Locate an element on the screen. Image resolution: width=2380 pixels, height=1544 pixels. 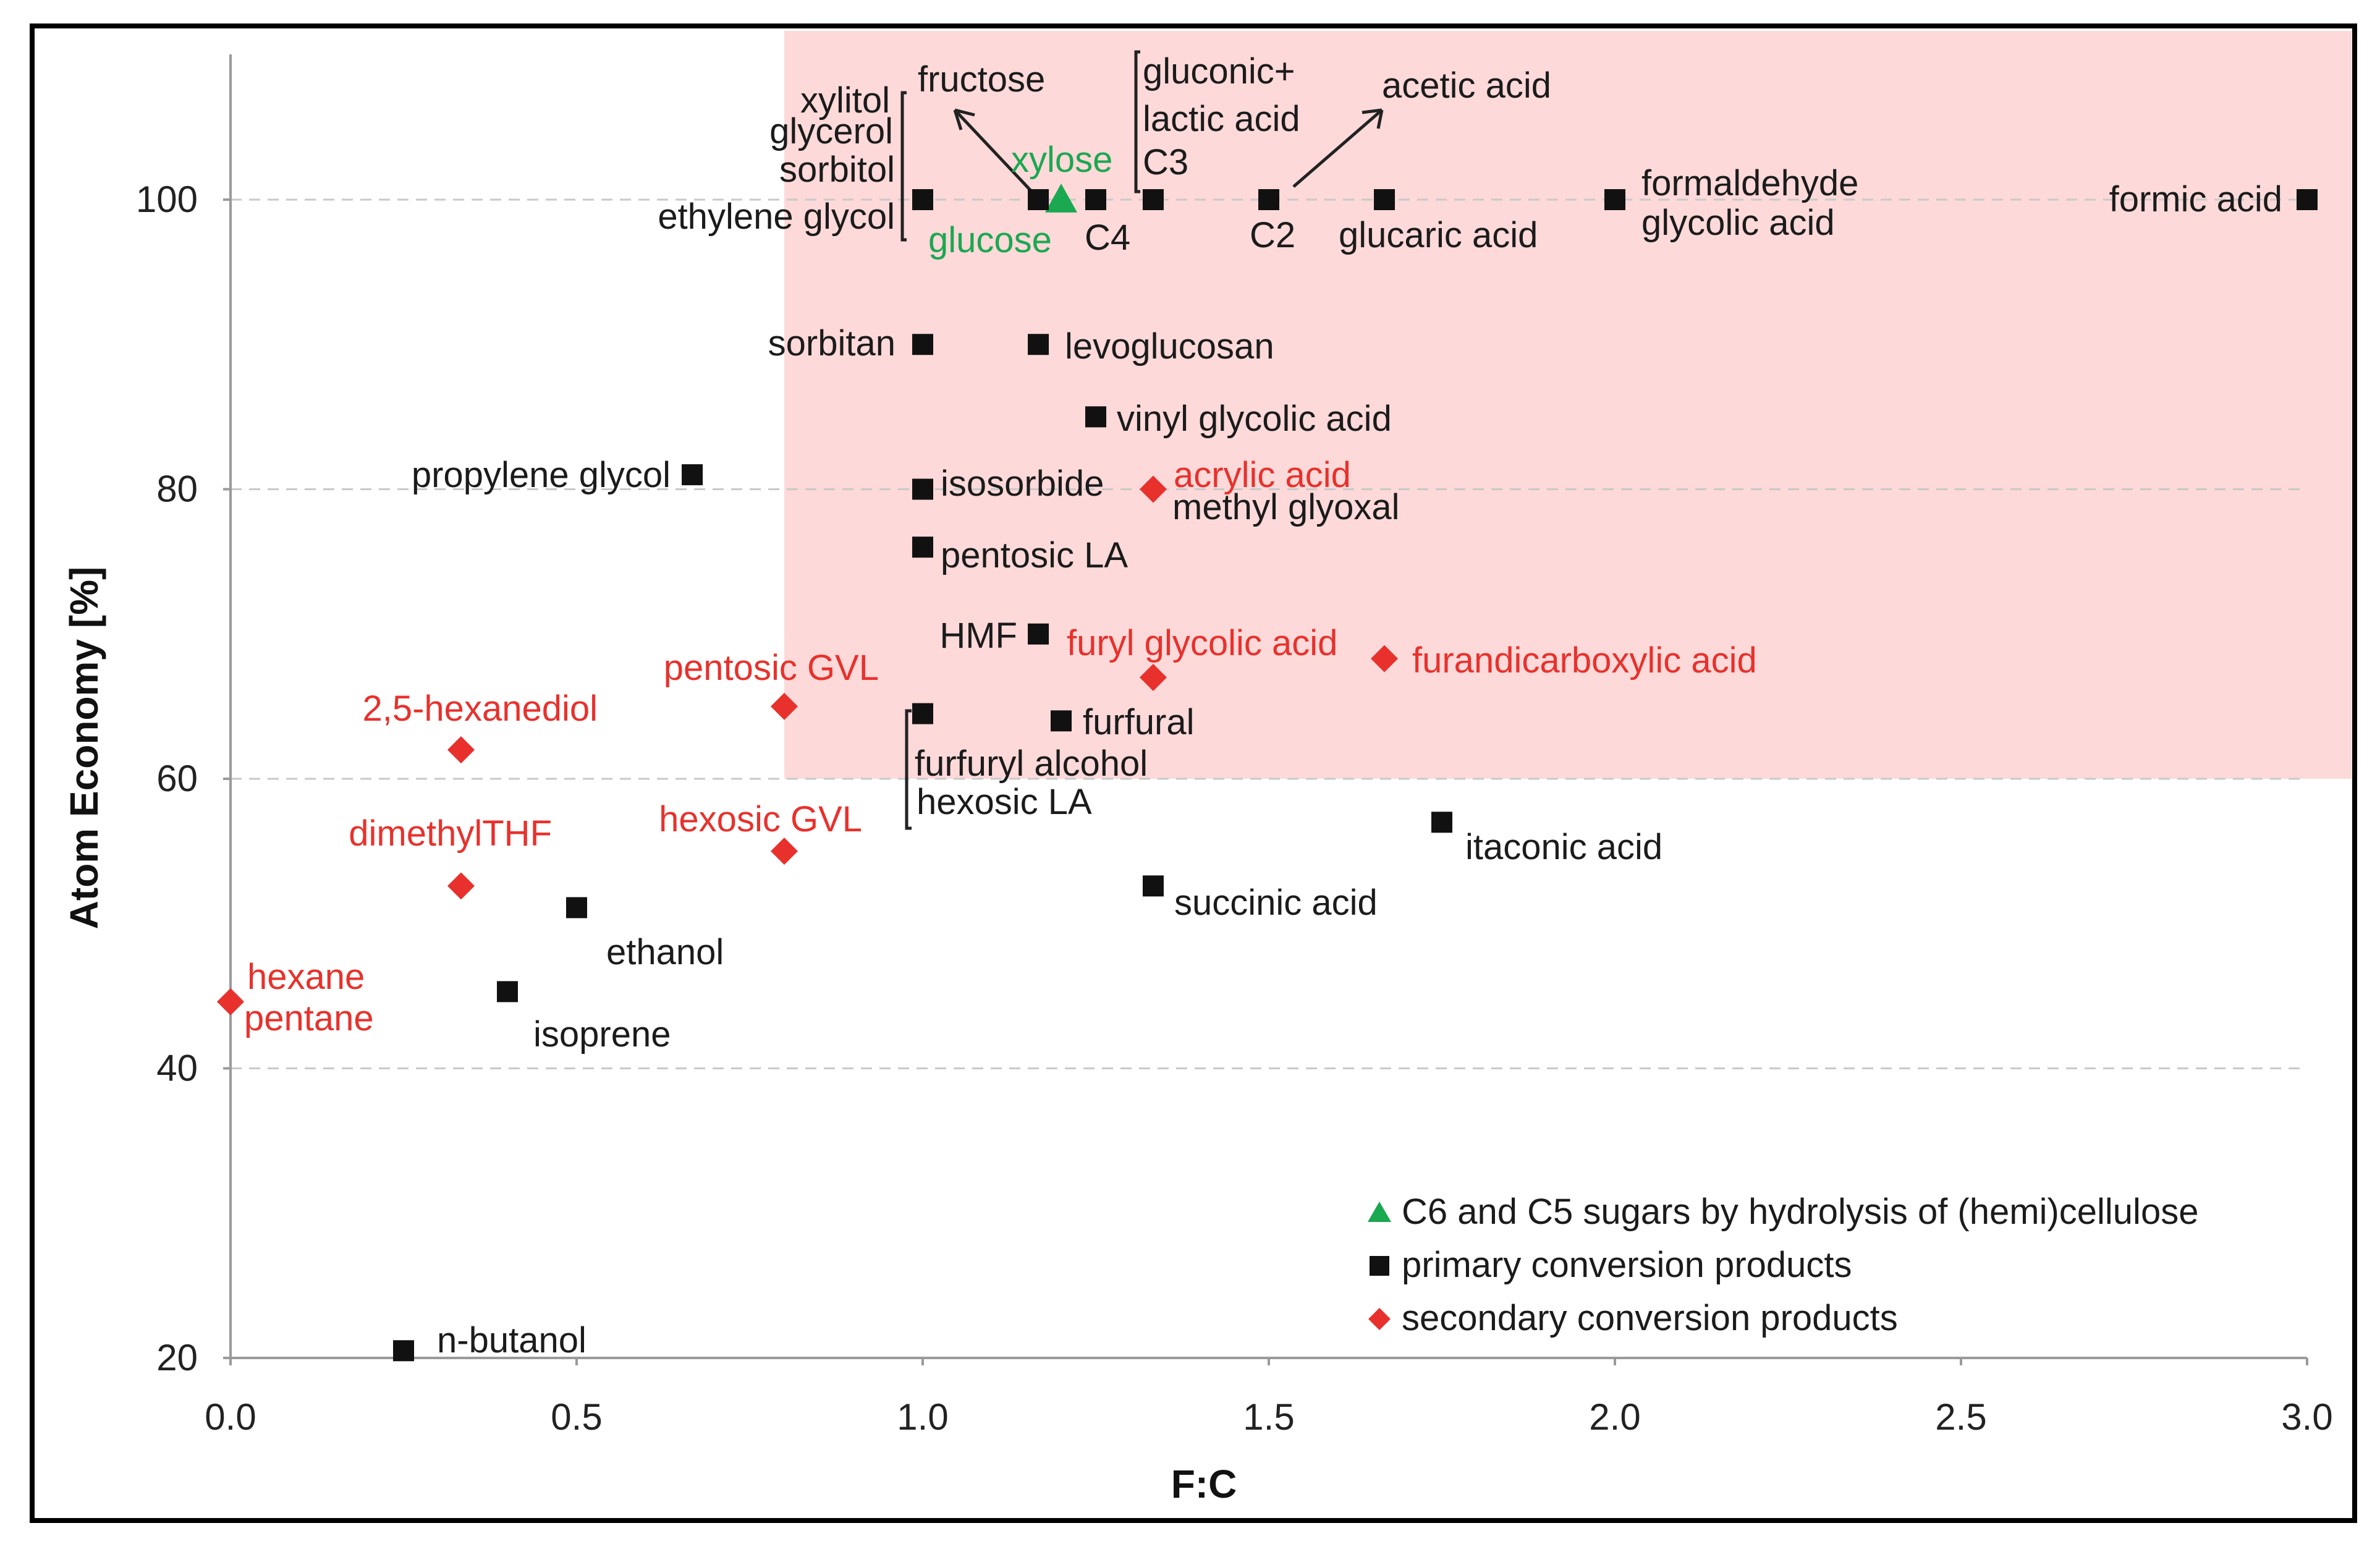
label-formic-acid: formic acid is located at coordinates (2195, 199).